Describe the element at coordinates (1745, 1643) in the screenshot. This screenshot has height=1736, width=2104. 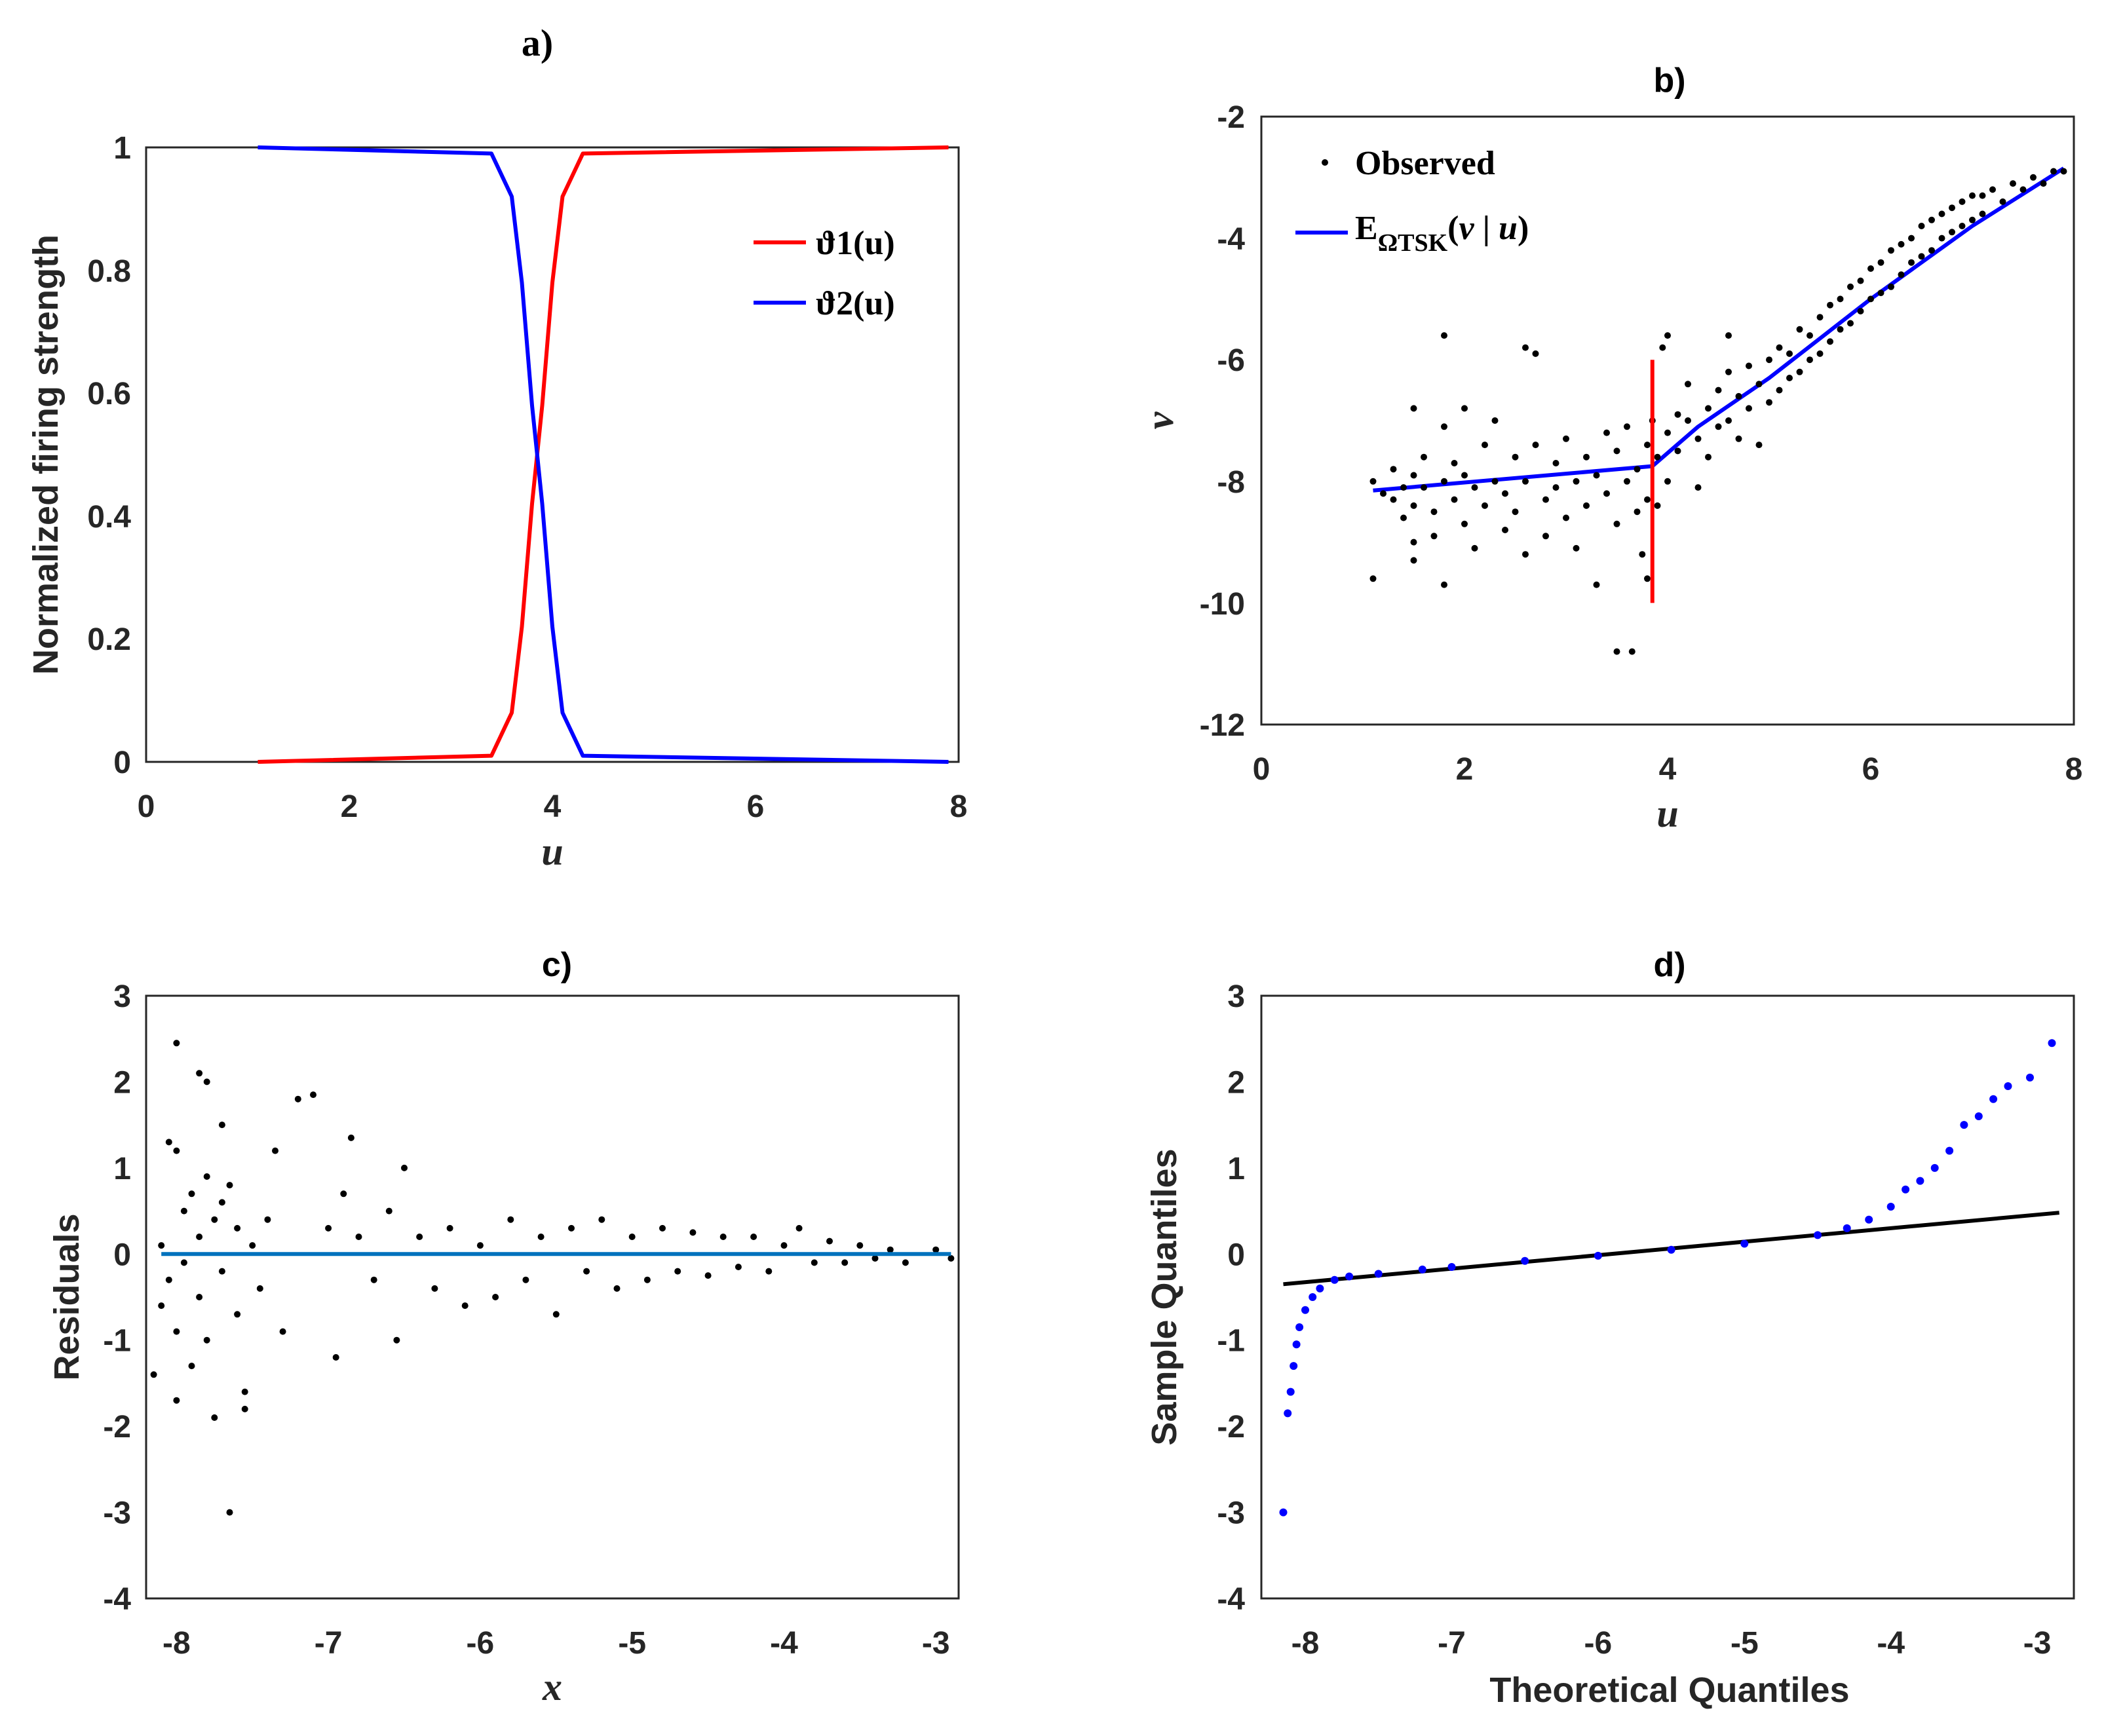
I see `d-xtick-3: -5` at that location.